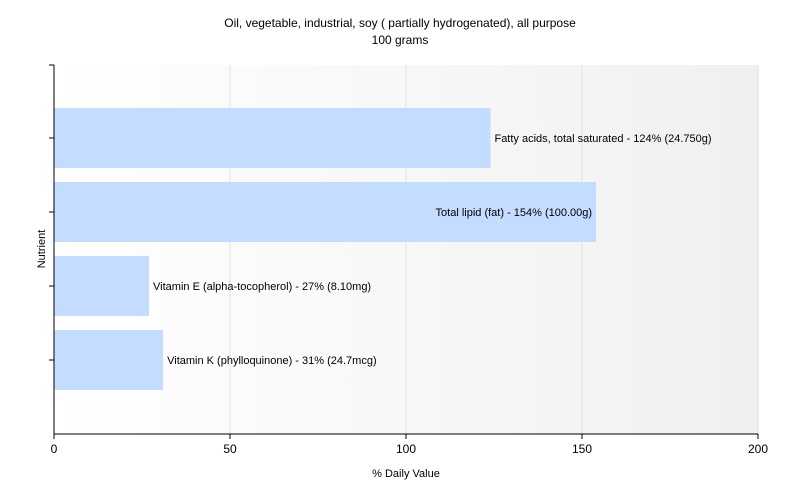 The width and height of the screenshot is (800, 500). I want to click on x-tick-label: 100, so click(406, 449).